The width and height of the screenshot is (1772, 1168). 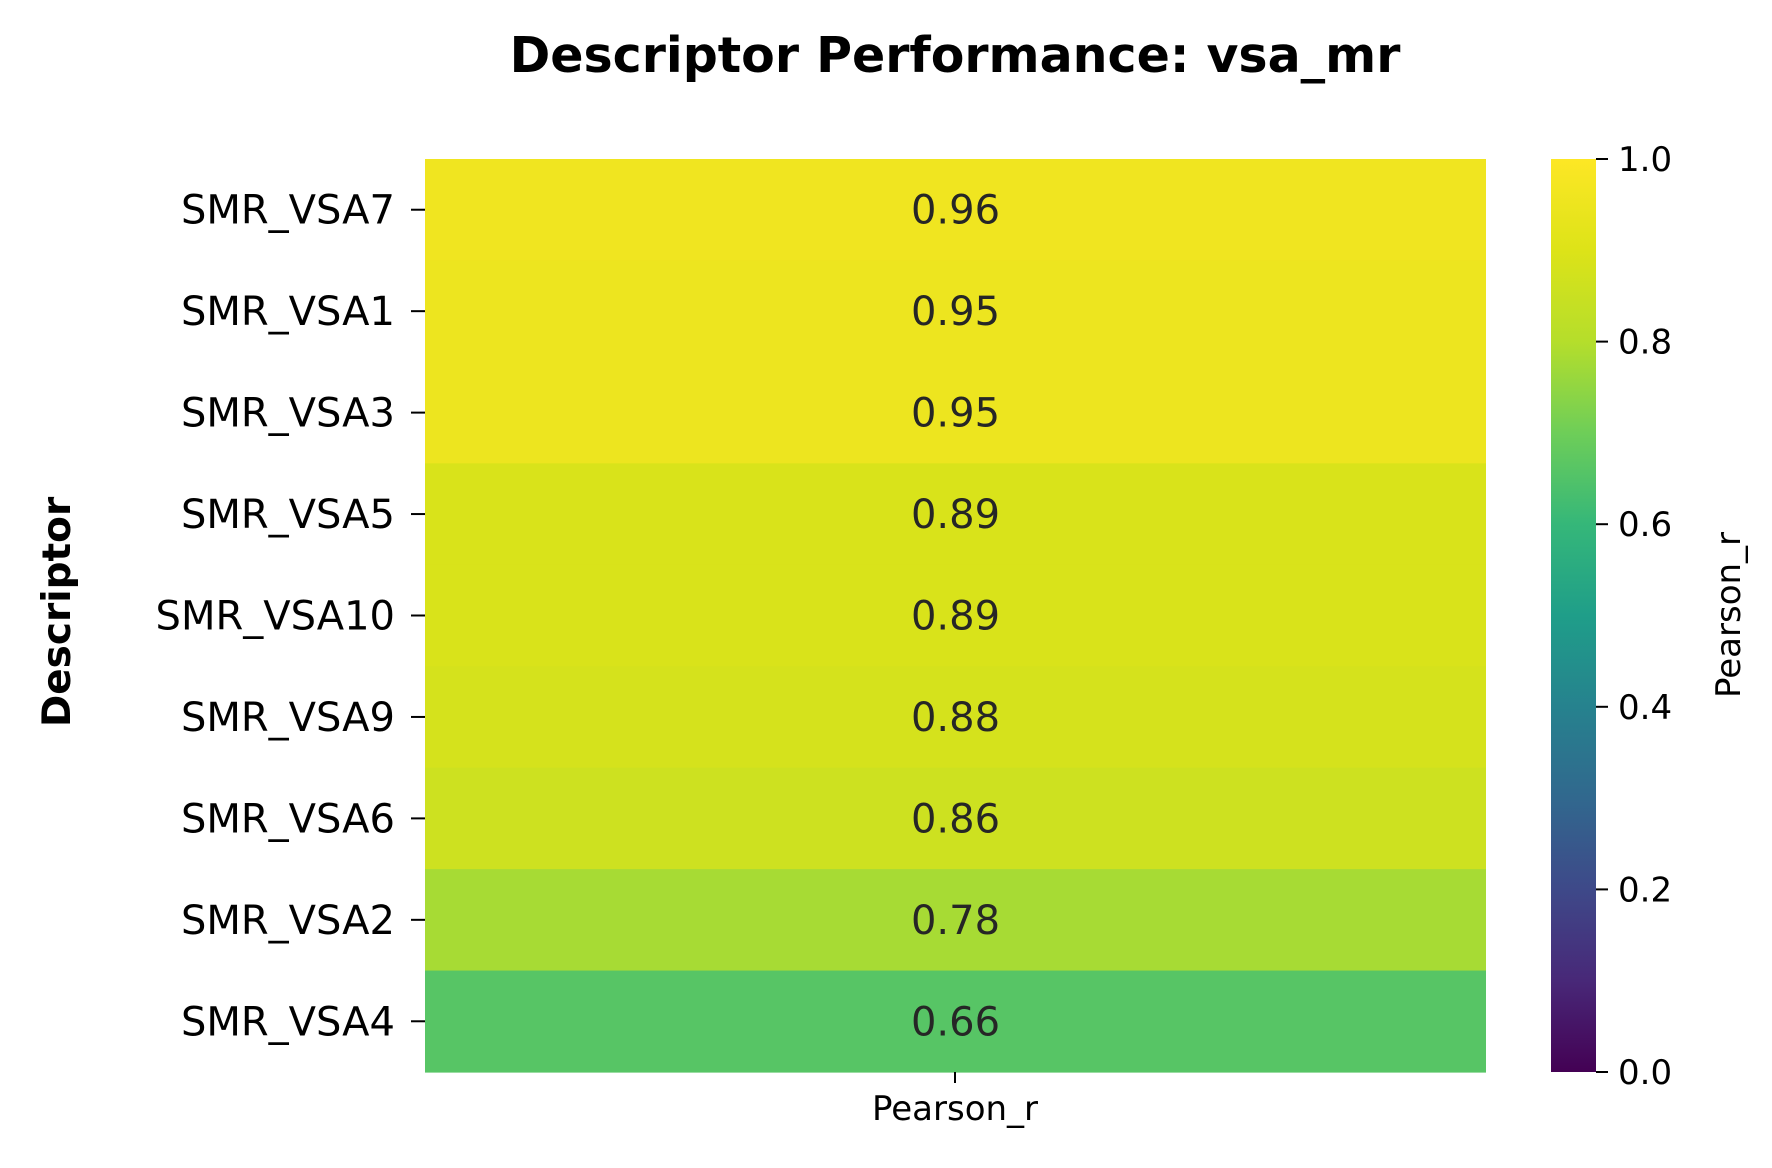 I want to click on y-axis-label: Descriptor, so click(x=57, y=611).